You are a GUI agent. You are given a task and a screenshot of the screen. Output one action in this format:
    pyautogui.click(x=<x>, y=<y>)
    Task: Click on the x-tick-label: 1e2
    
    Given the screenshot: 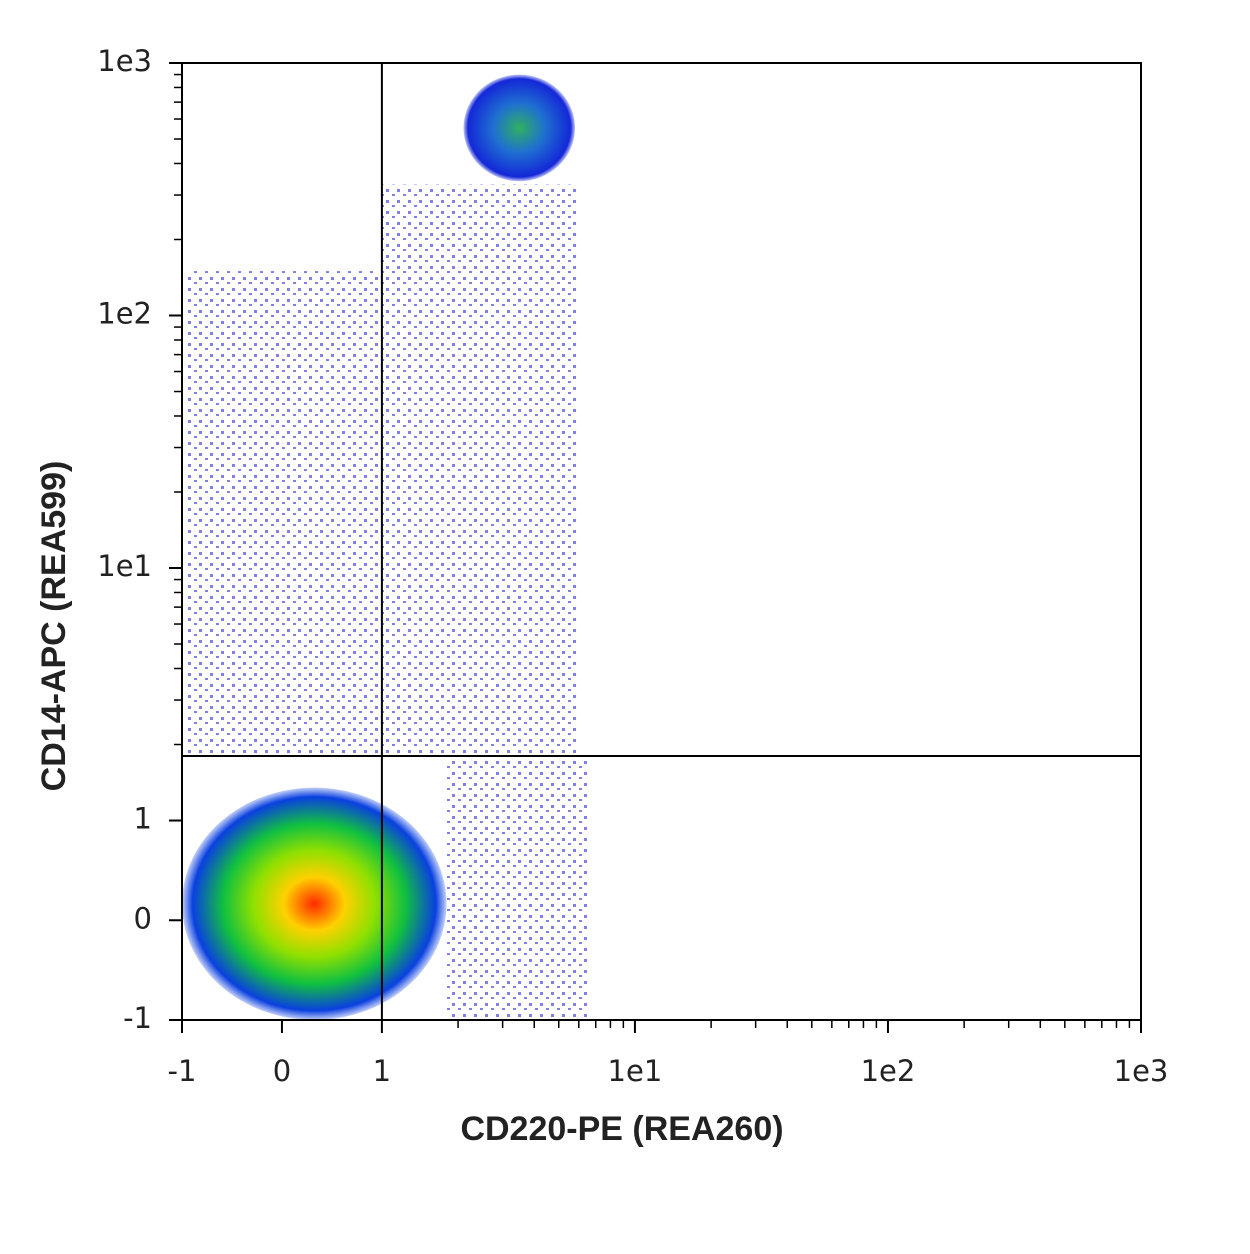 What is the action you would take?
    pyautogui.click(x=888, y=1071)
    